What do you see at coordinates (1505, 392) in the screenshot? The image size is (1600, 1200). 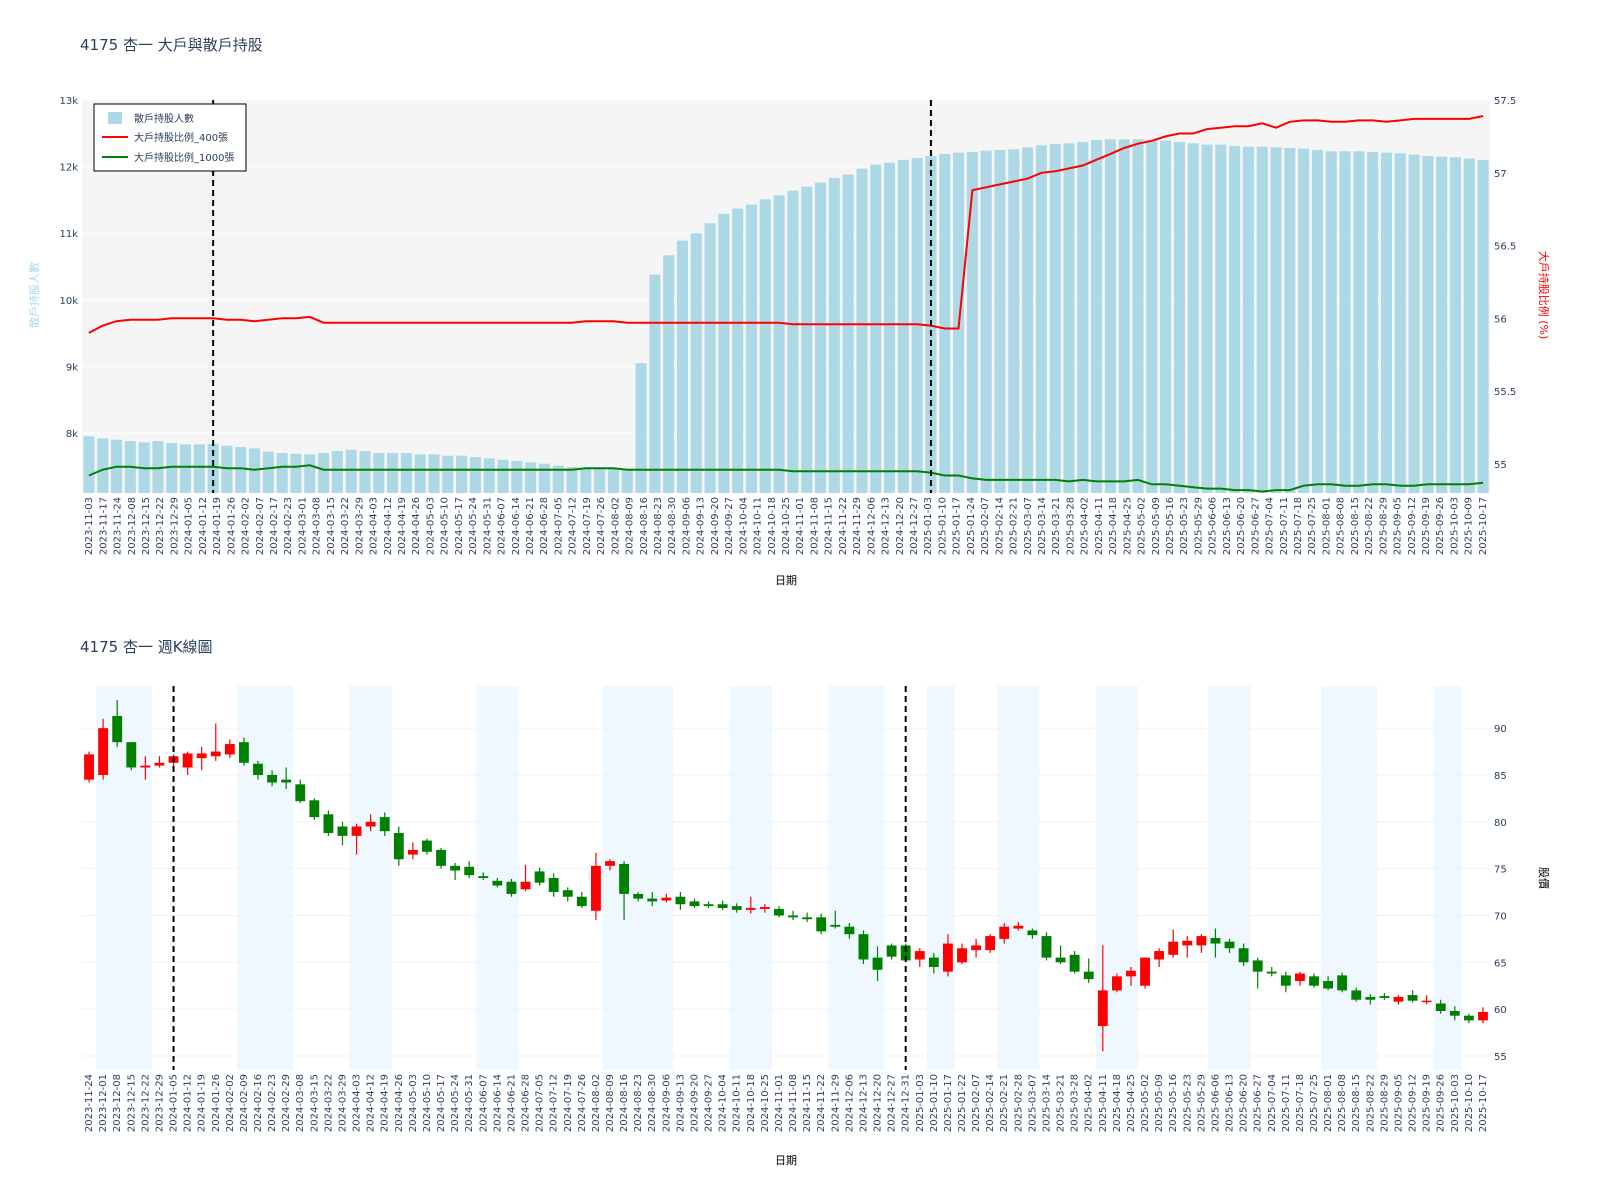 I see `y-tick-right: 55.5` at bounding box center [1505, 392].